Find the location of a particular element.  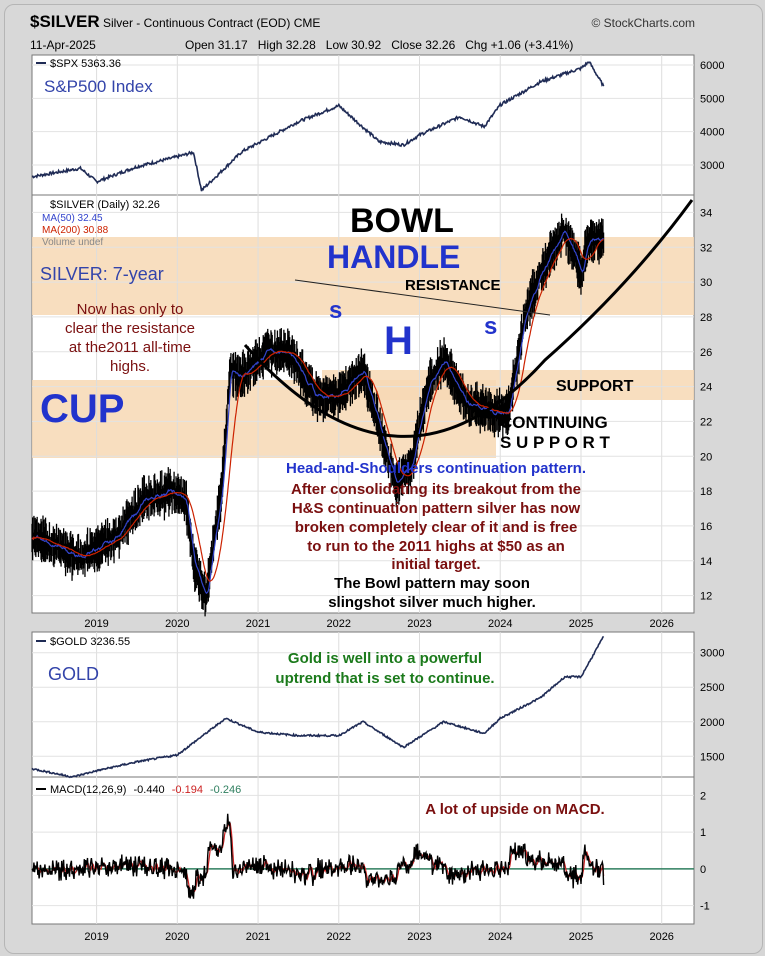

handle-label: HANDLE is located at coordinates (393, 257).